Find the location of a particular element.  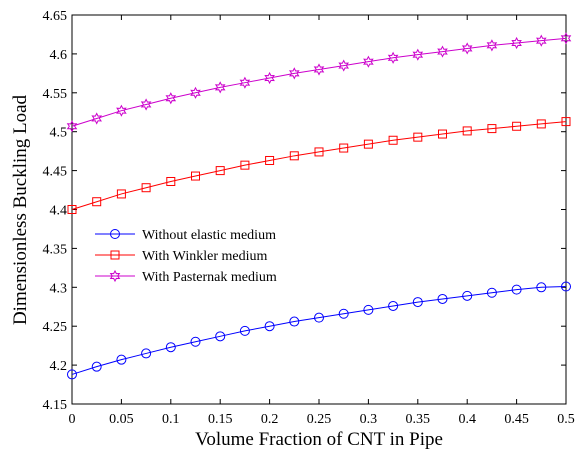

y-tick-label: 4.45 is located at coordinates (55, 172).